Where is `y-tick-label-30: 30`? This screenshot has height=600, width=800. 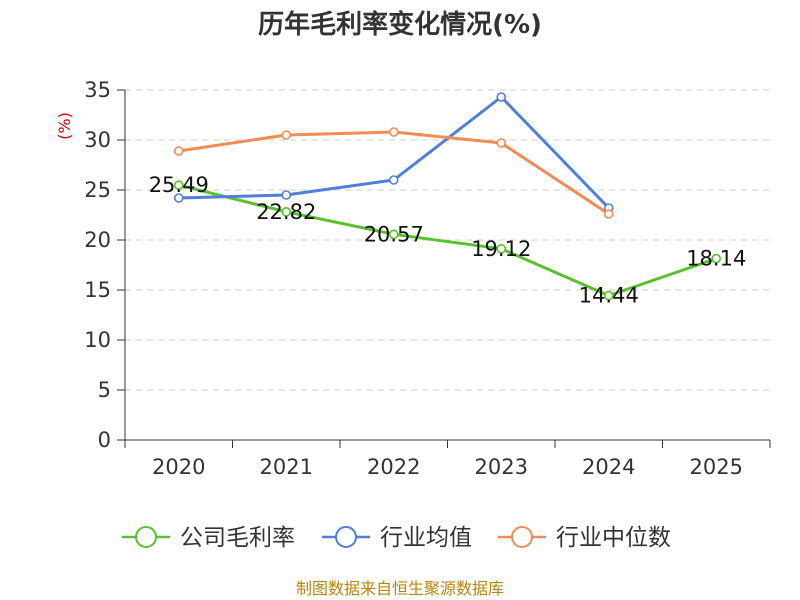 y-tick-label-30: 30 is located at coordinates (97, 140).